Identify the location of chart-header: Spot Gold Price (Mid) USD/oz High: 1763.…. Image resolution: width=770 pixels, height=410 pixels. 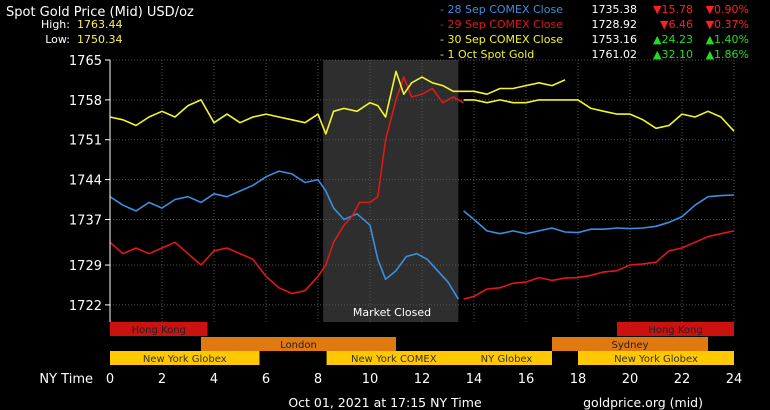
(100, 25).